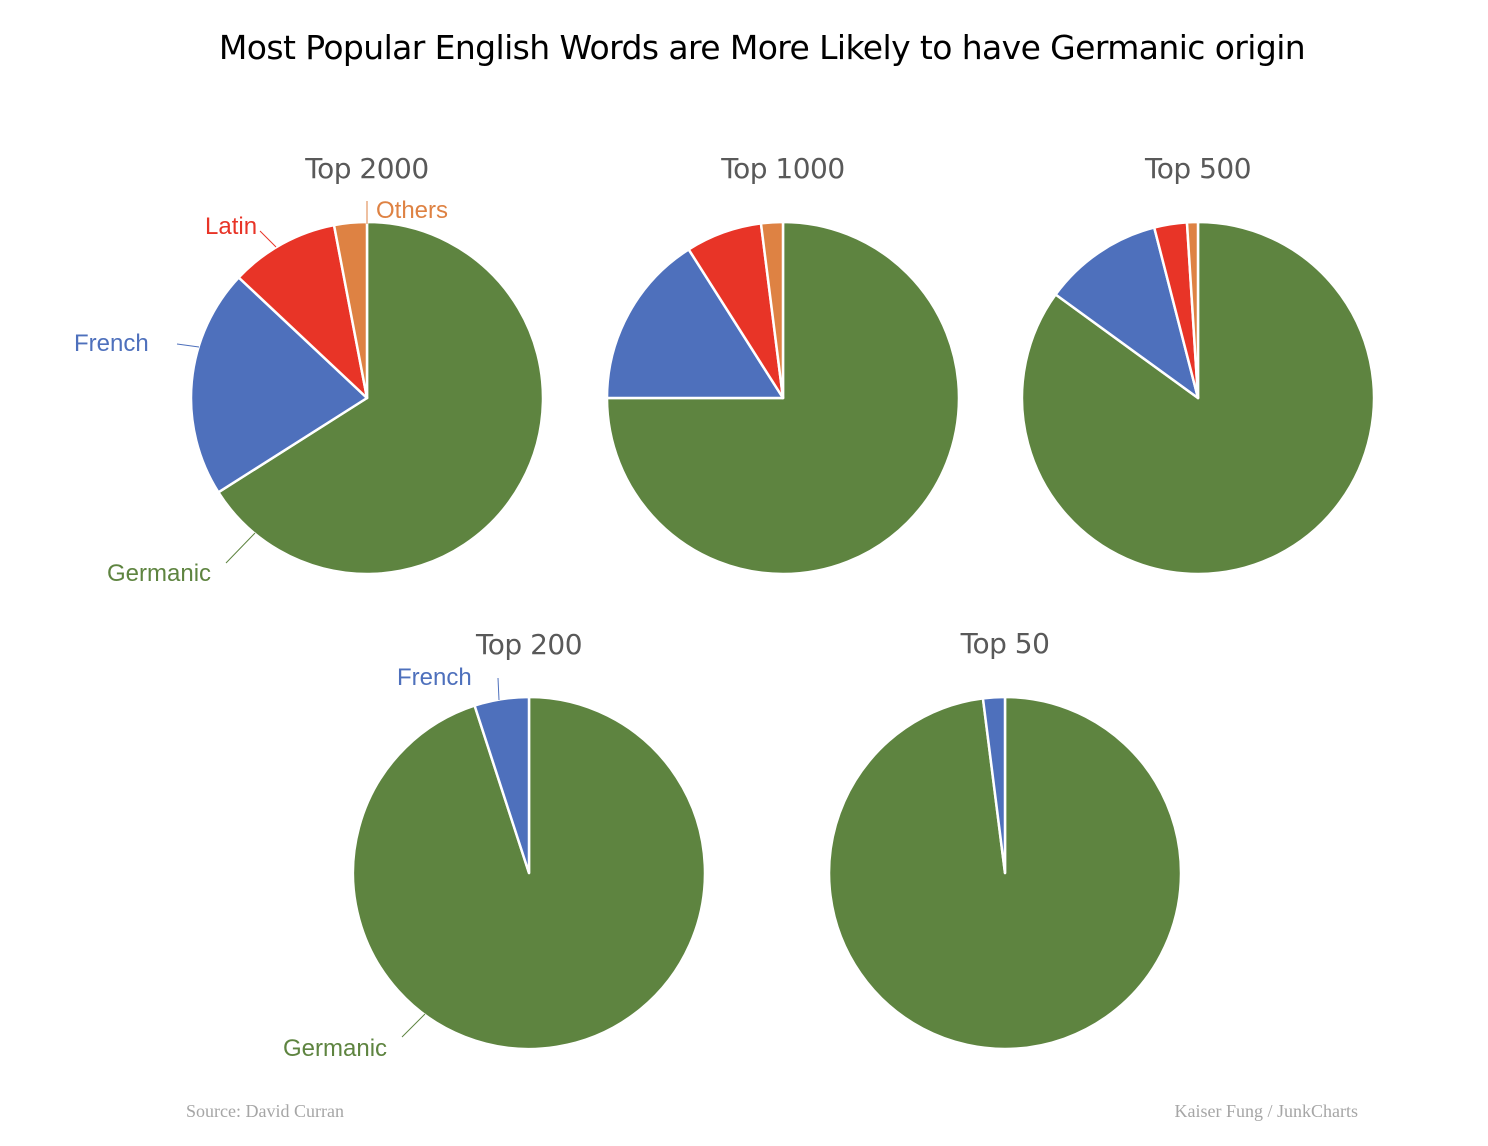 The image size is (1488, 1146). I want to click on slice-latin, so click(303, 311).